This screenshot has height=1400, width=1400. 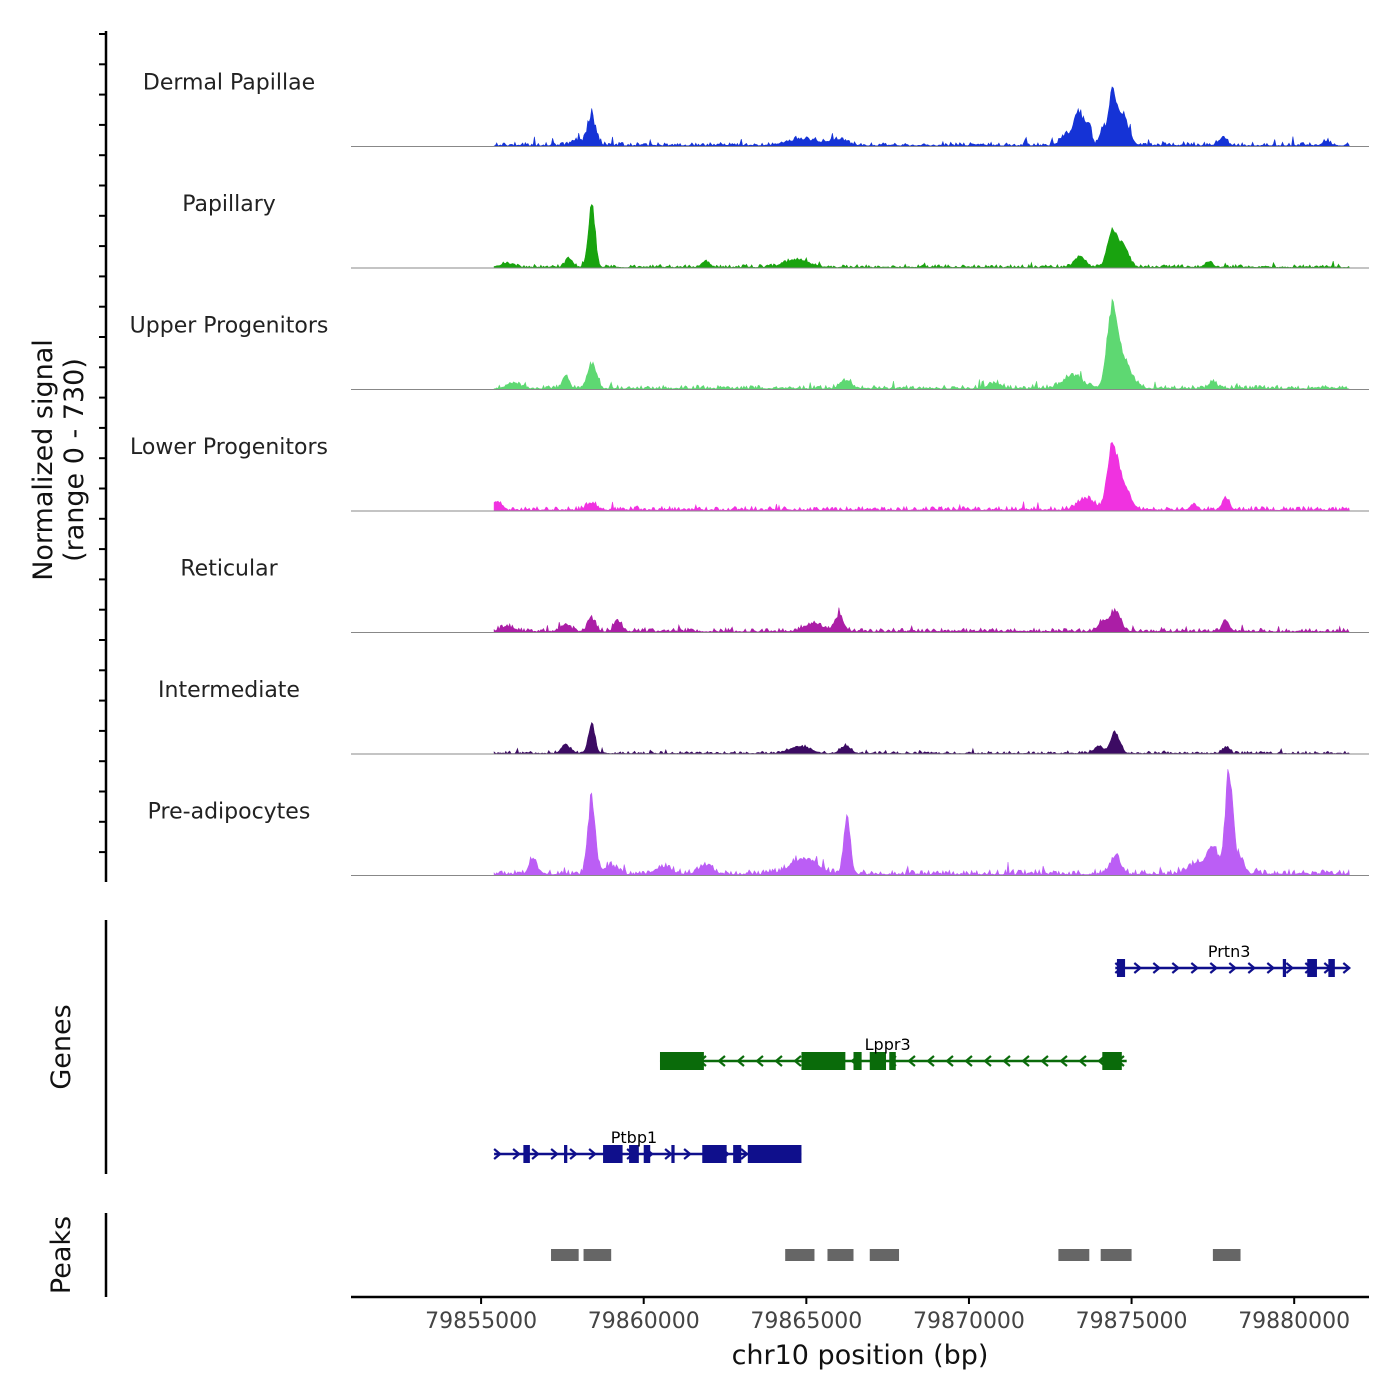 I want to click on gene-ptbp1: Ptbp1, so click(x=647, y=1145).